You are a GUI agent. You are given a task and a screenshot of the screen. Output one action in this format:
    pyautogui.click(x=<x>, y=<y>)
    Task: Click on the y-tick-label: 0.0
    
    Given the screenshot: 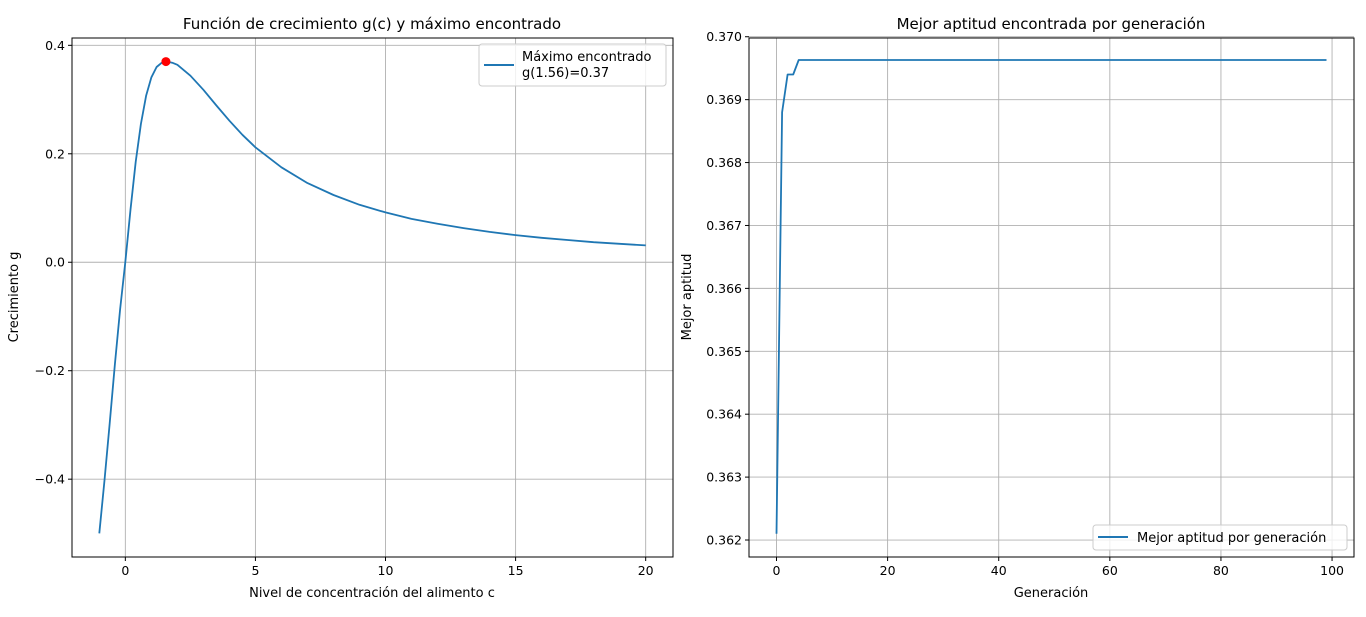 What is the action you would take?
    pyautogui.click(x=55, y=262)
    